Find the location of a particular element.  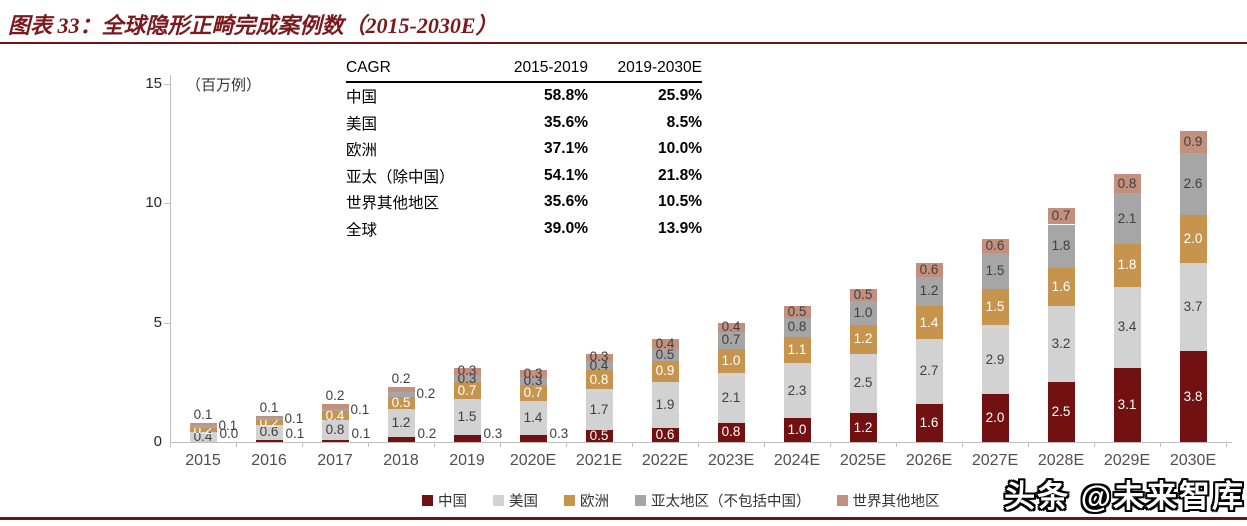

segment-label: 0.6 is located at coordinates (269, 432).